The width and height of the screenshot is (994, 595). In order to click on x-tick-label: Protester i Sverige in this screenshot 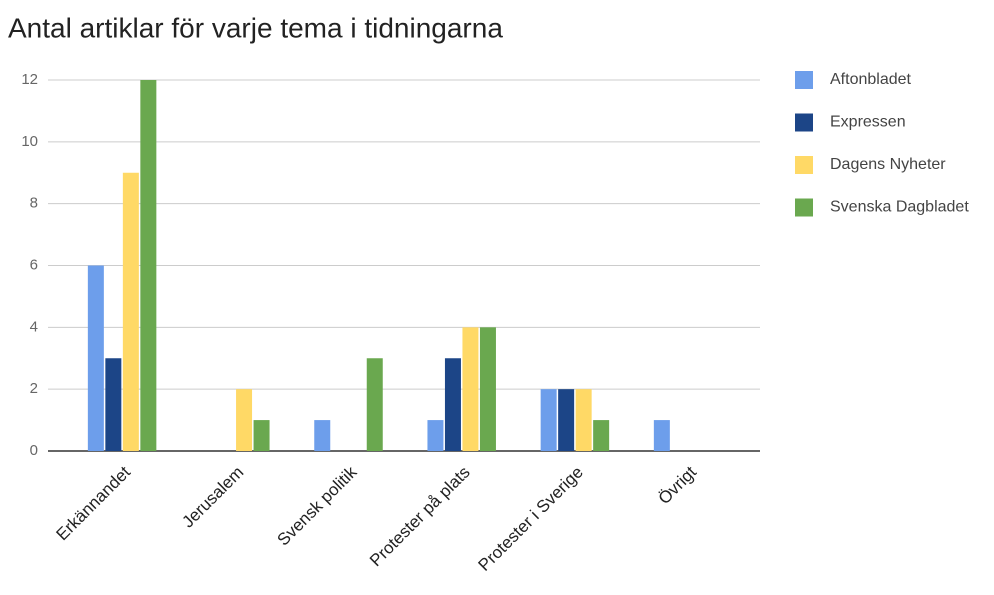, I will do `click(531, 519)`.